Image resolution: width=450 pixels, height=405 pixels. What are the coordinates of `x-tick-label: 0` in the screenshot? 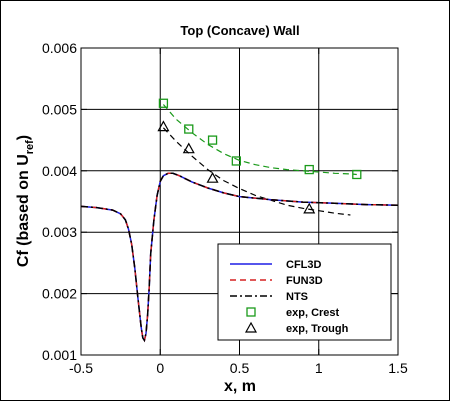 It's located at (160, 368).